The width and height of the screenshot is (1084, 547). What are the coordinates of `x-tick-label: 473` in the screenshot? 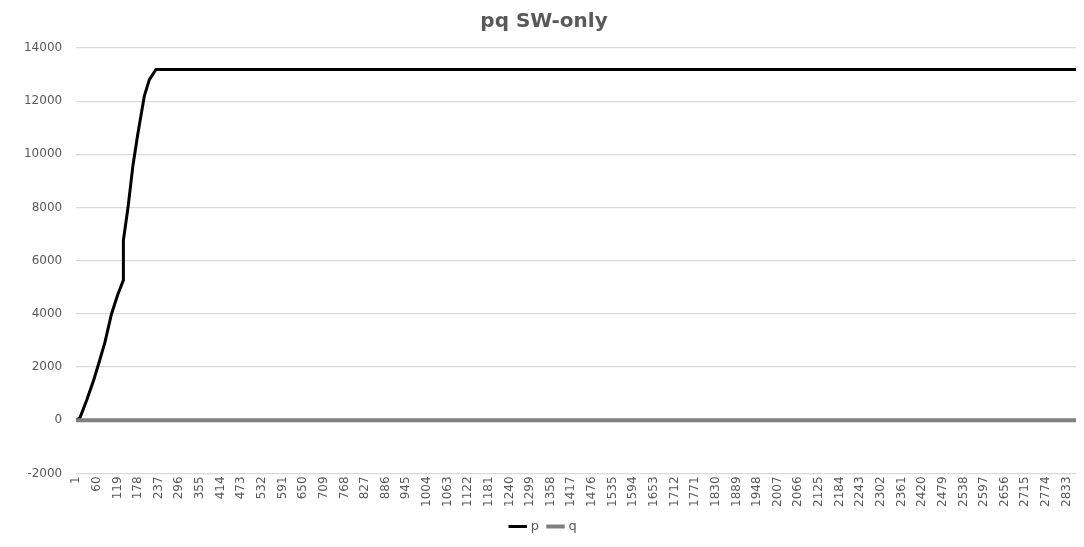 It's located at (240, 488).